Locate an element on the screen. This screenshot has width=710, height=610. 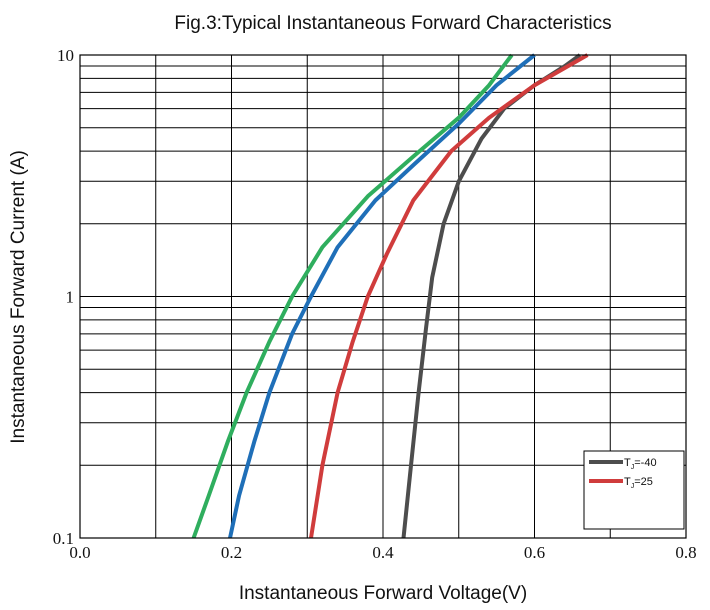
legend-box is located at coordinates (634, 490).